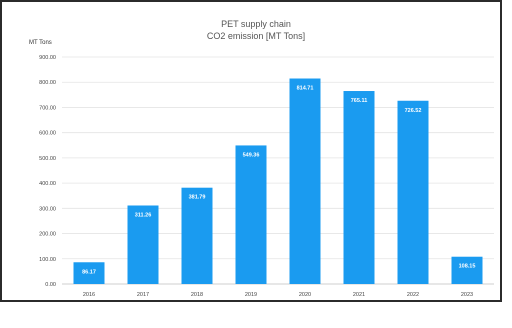 The width and height of the screenshot is (512, 328). Describe the element at coordinates (47, 159) in the screenshot. I see `y-tick-label: 500.00` at that location.